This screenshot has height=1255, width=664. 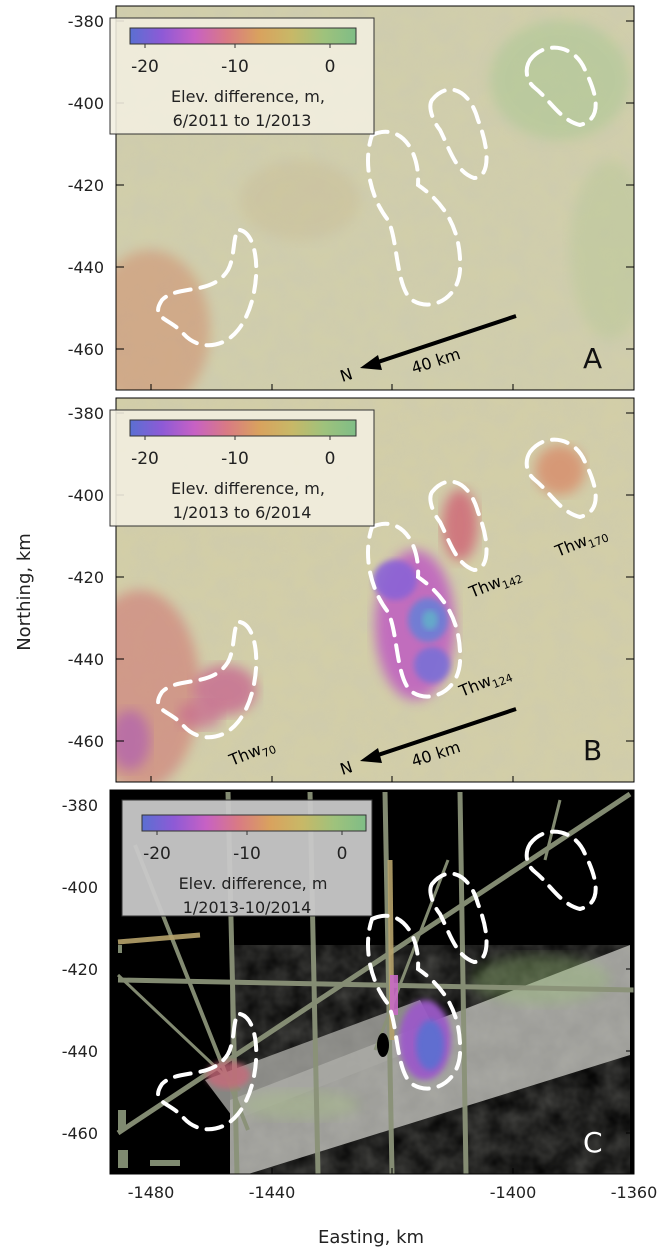 What do you see at coordinates (86, 413) in the screenshot?
I see `y-tick-label-b: -380` at bounding box center [86, 413].